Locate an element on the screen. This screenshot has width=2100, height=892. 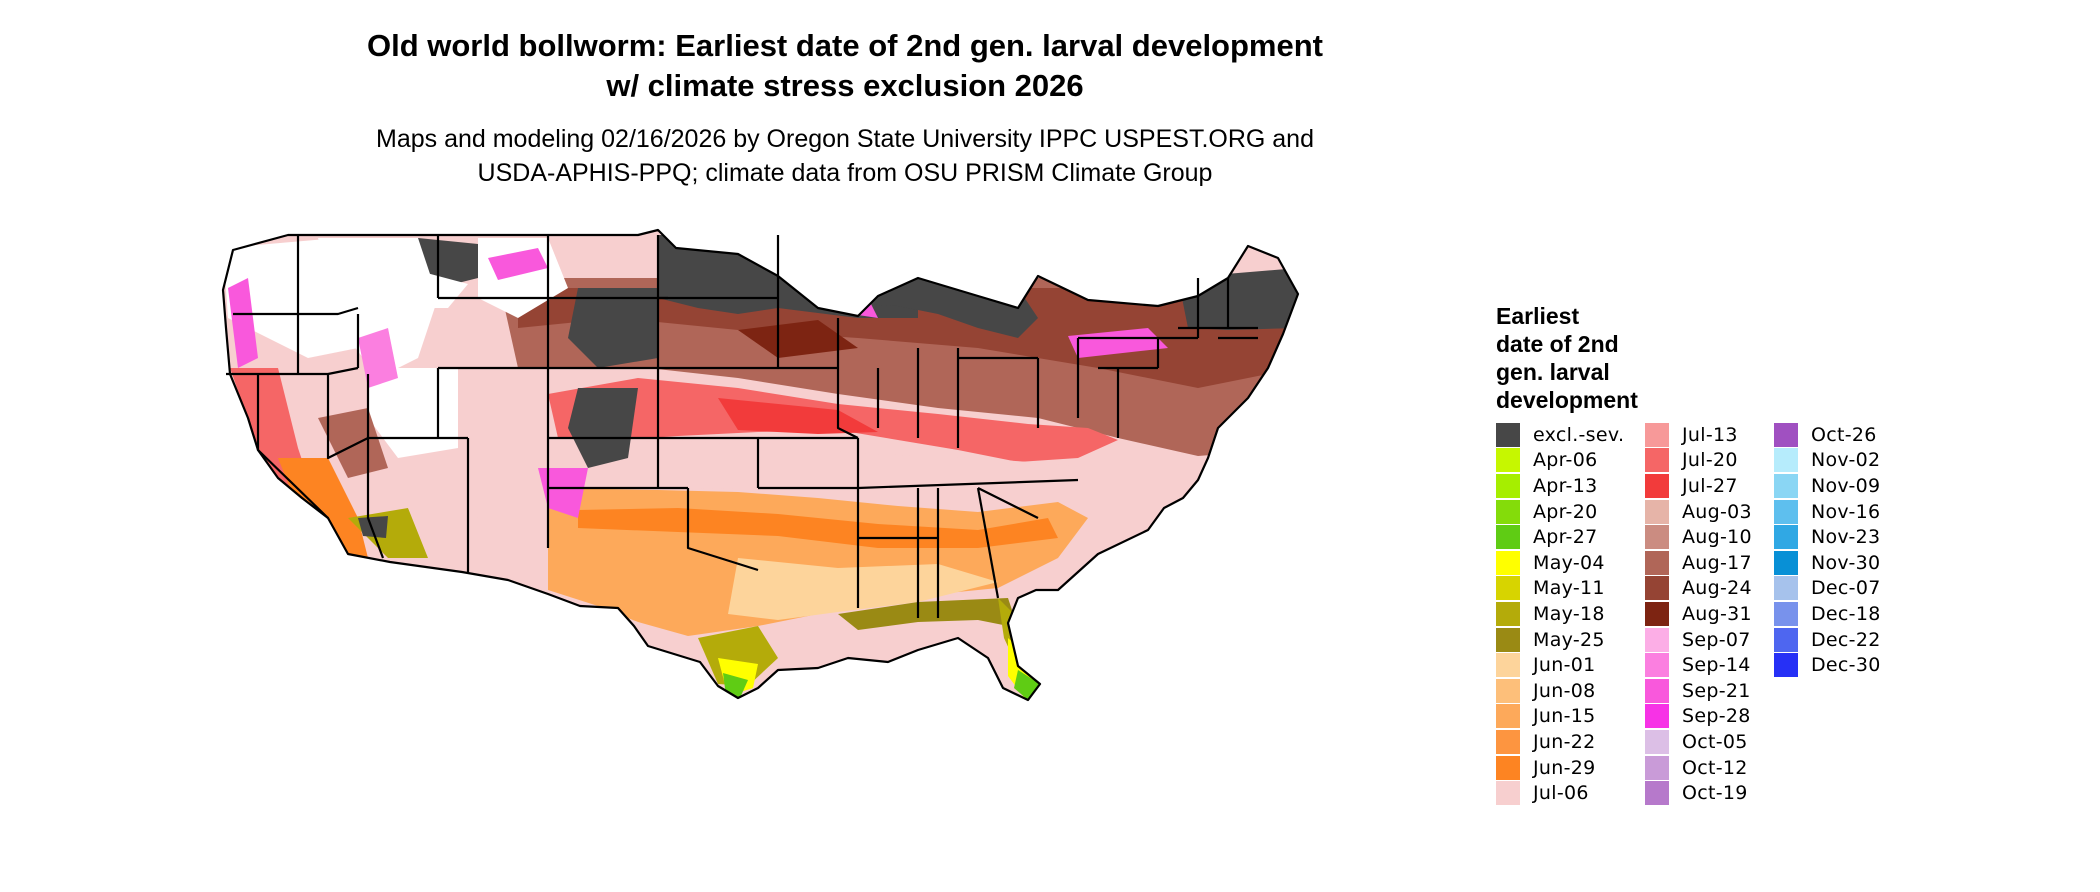
legend-item: Dec-18 is located at coordinates (1827, 614).